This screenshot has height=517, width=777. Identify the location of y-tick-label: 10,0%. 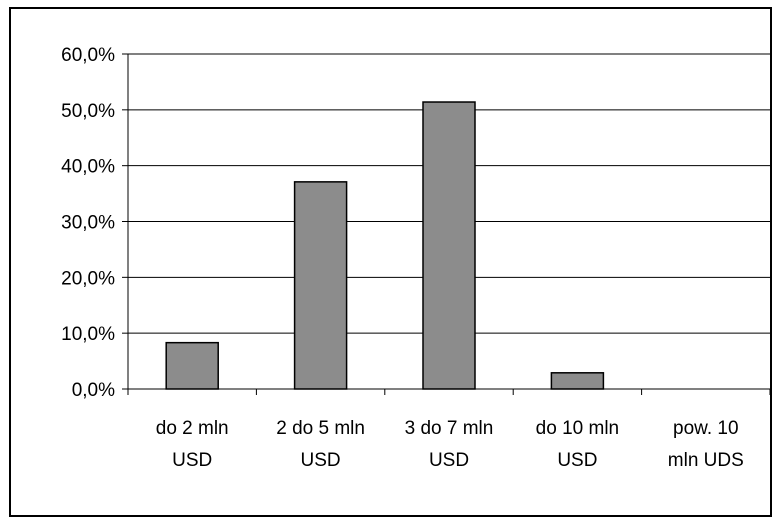
(88, 334).